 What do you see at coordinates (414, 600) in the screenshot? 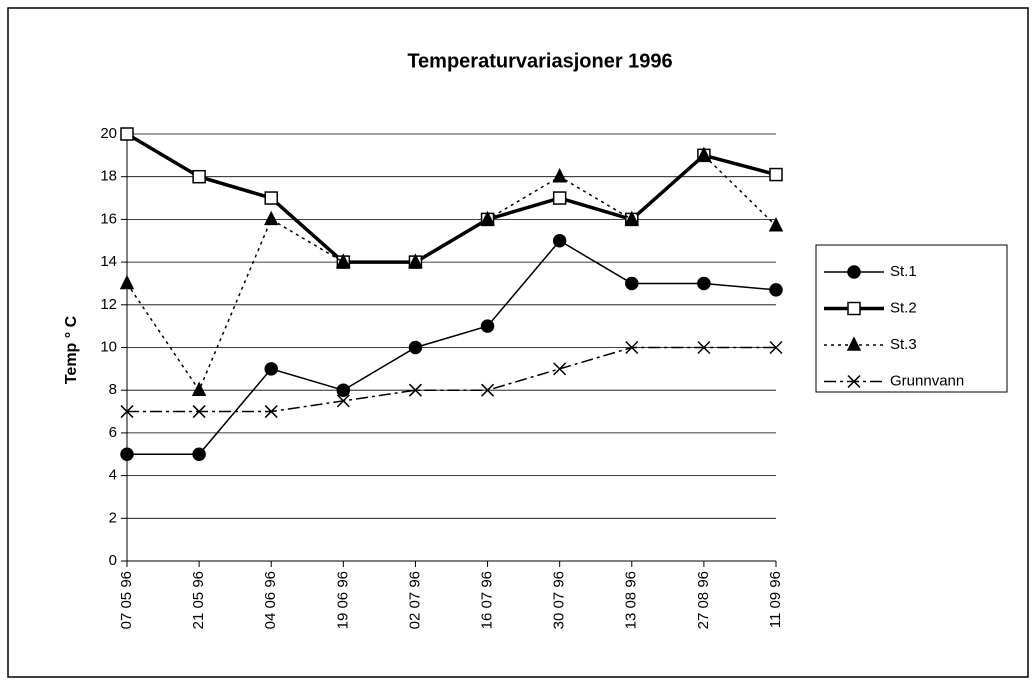
I see `x-tick-label: 02 07 96` at bounding box center [414, 600].